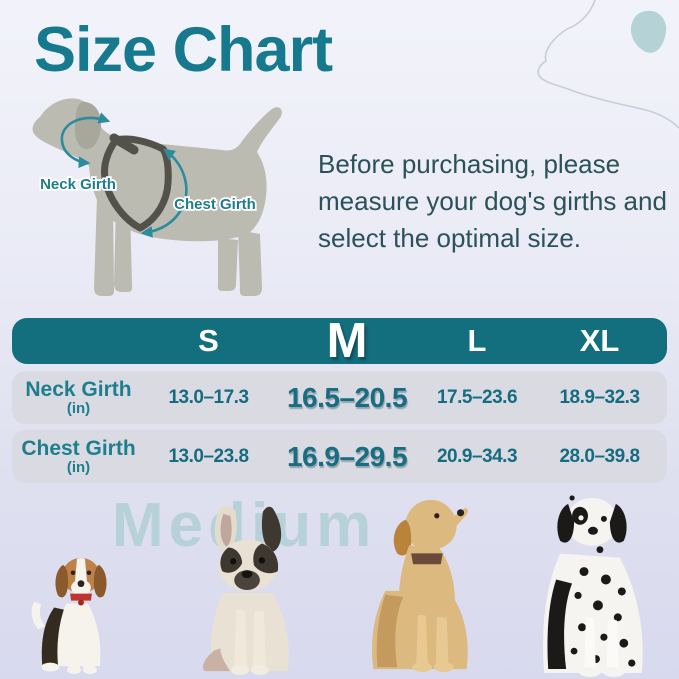 The image size is (679, 679). I want to click on size-col-l: L, so click(477, 340).